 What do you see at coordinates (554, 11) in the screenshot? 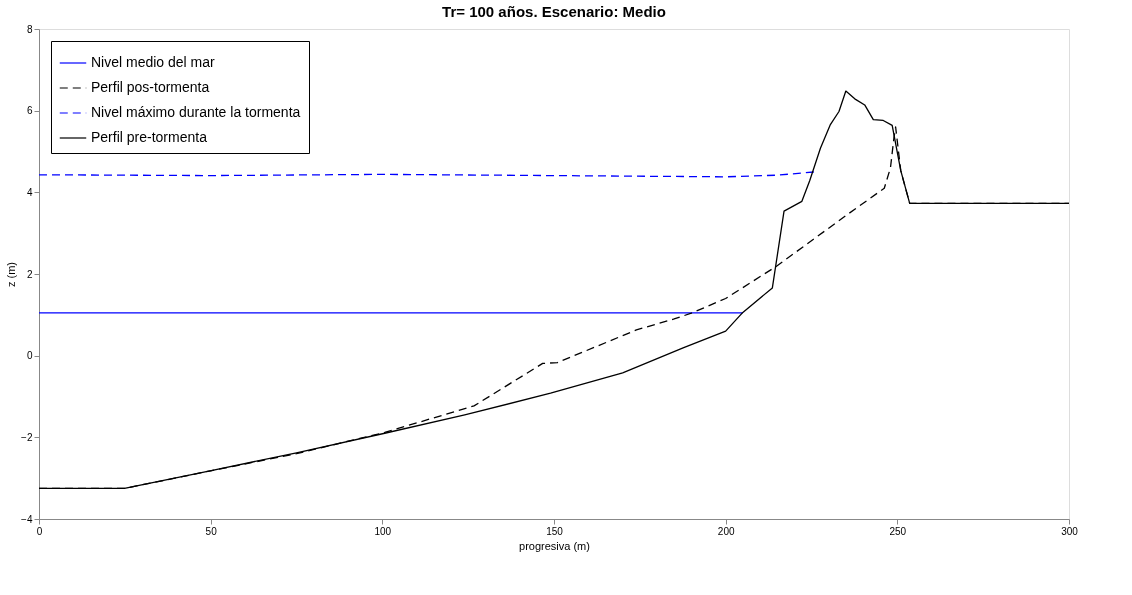
I see `chart-title: Tr= 100 años. Escenario: Medio` at bounding box center [554, 11].